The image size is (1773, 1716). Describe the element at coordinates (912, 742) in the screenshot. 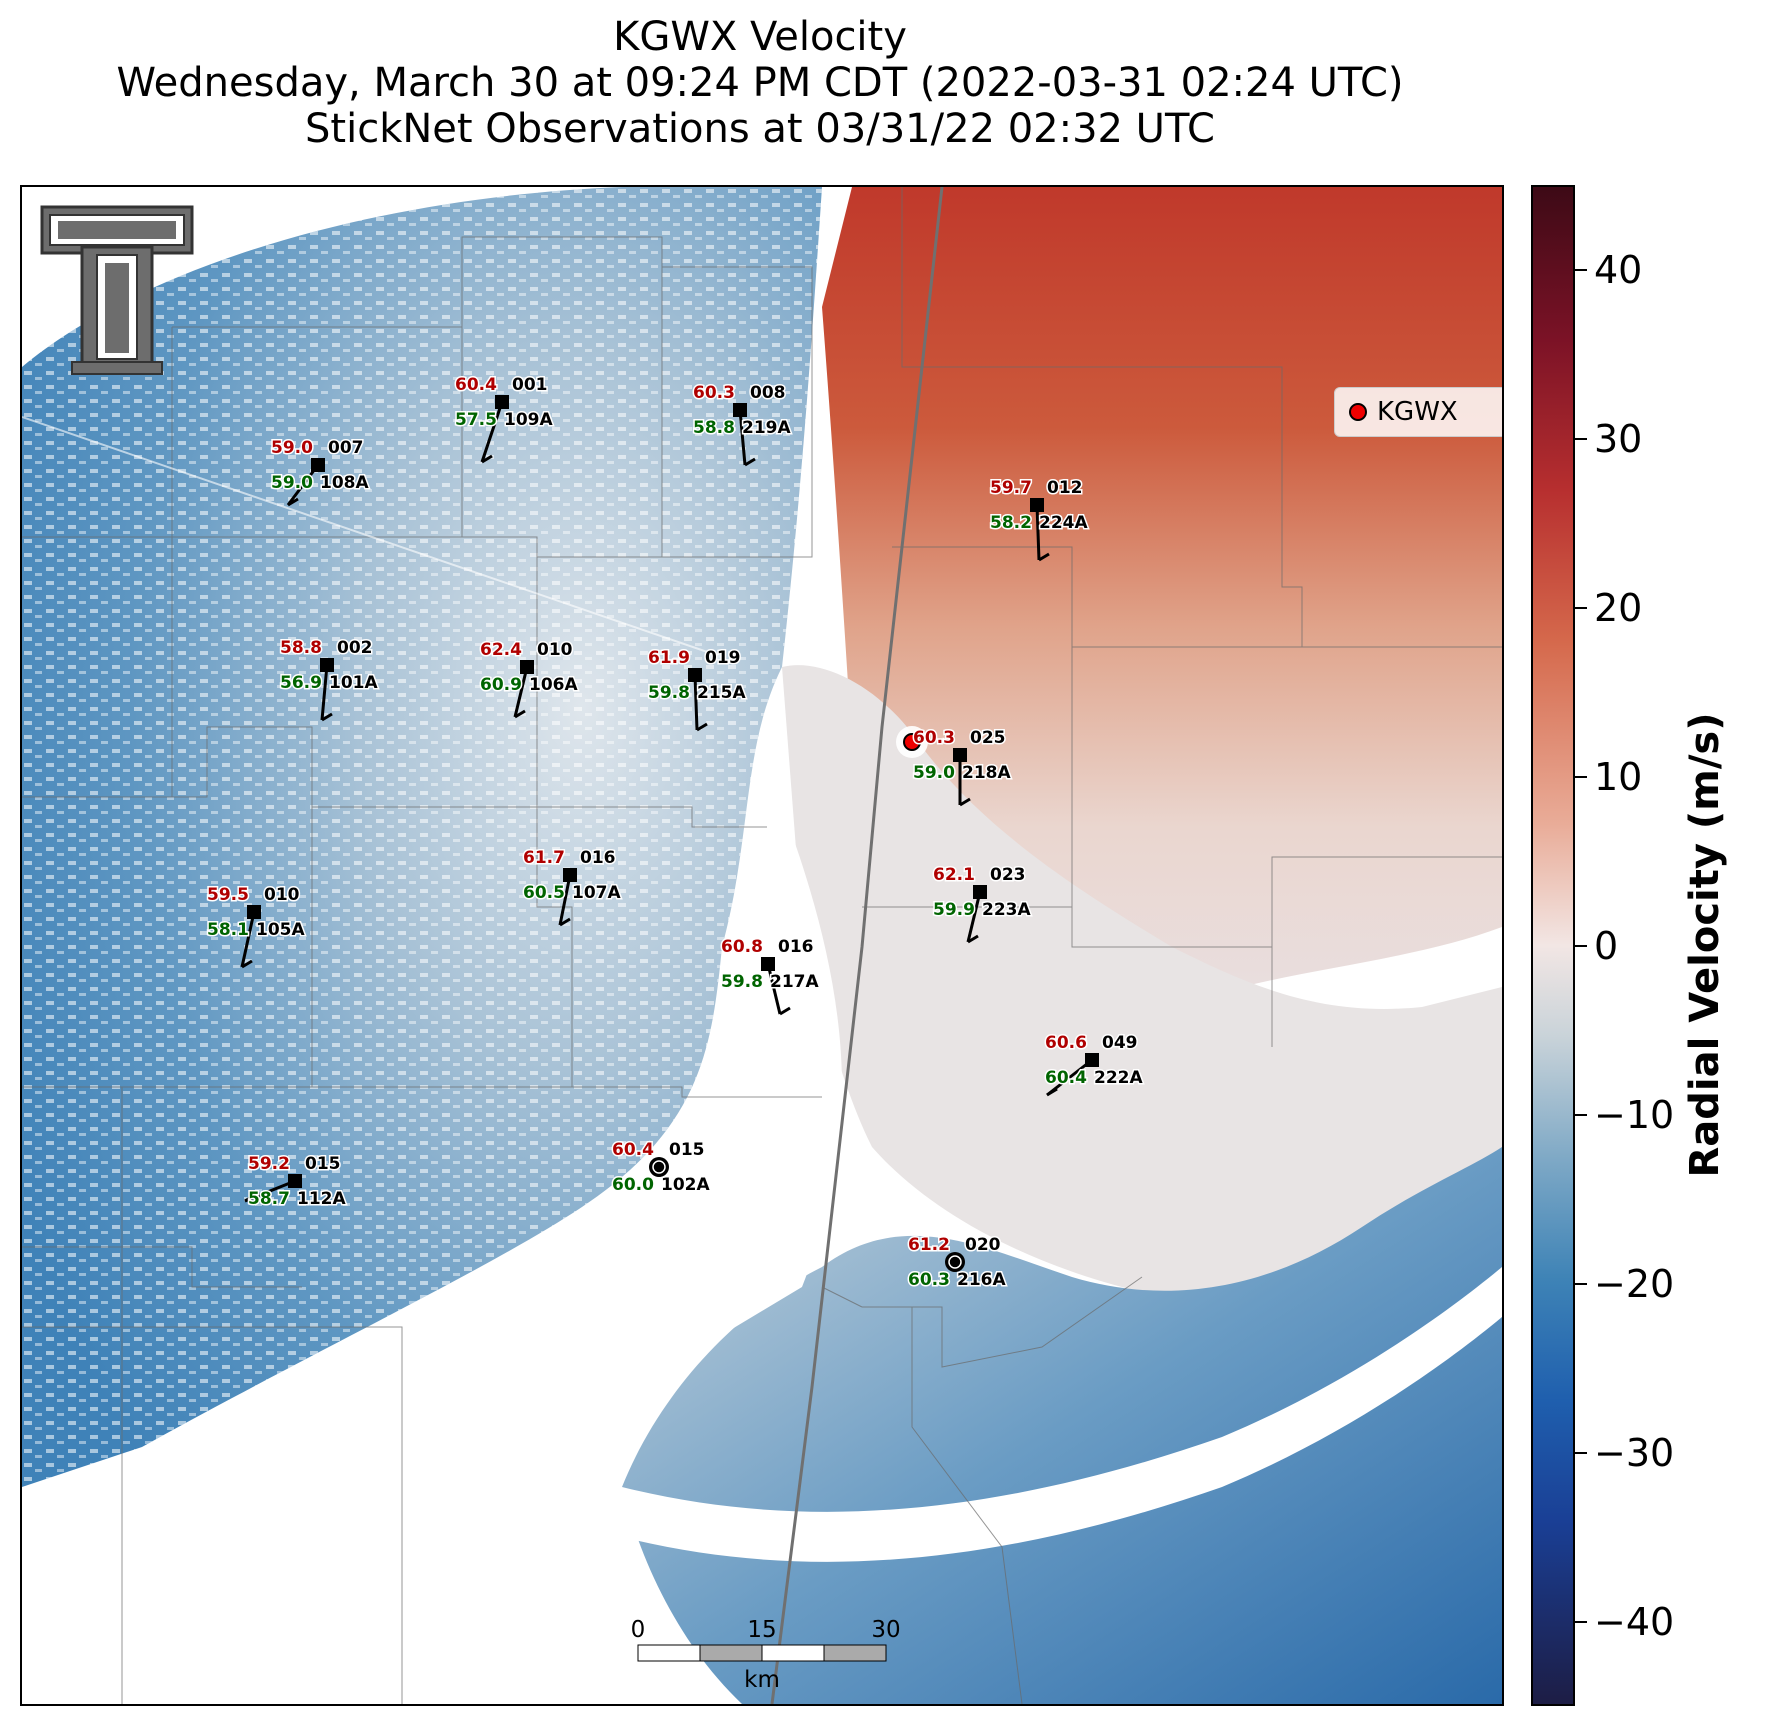

I see `kgwx-radar-site` at that location.